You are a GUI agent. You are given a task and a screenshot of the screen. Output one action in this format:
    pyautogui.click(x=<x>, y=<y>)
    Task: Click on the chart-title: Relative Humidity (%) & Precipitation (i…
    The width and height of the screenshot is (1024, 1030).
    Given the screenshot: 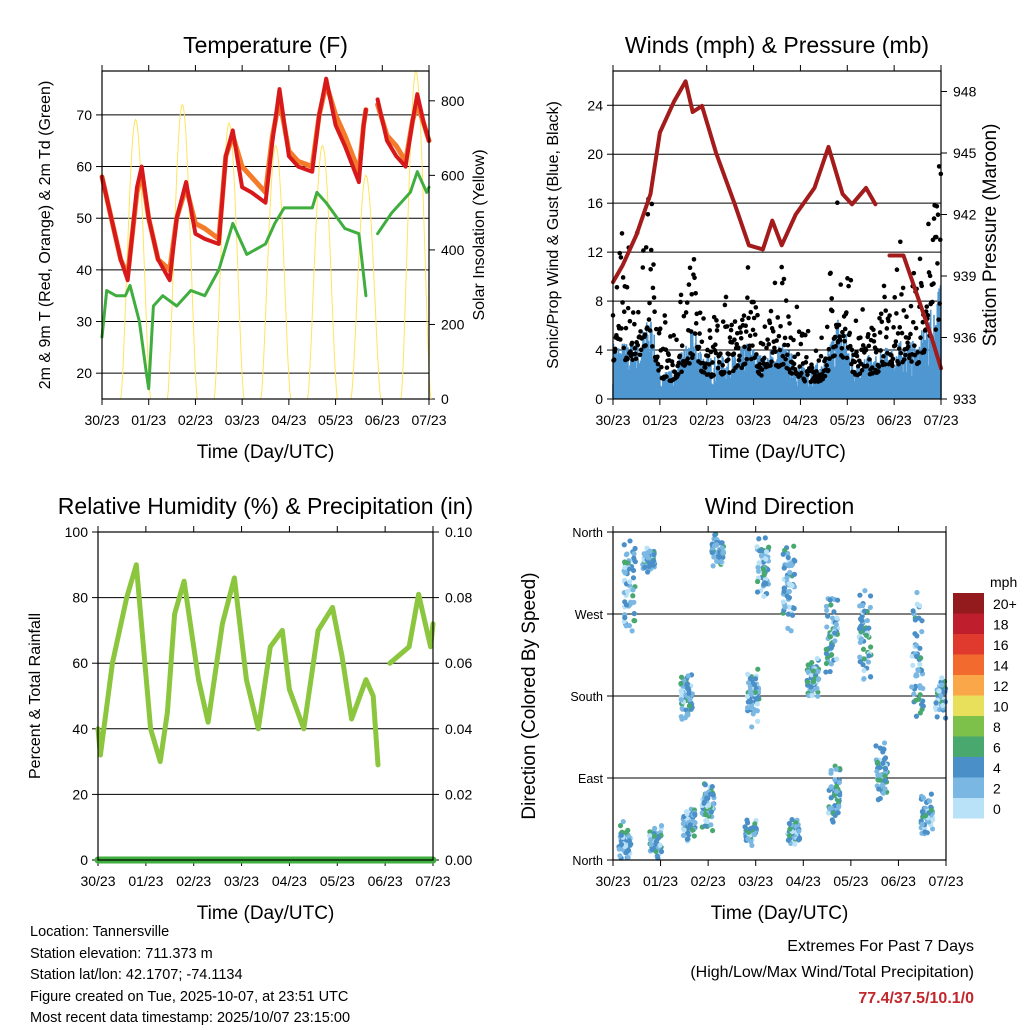 What is the action you would take?
    pyautogui.click(x=265, y=506)
    